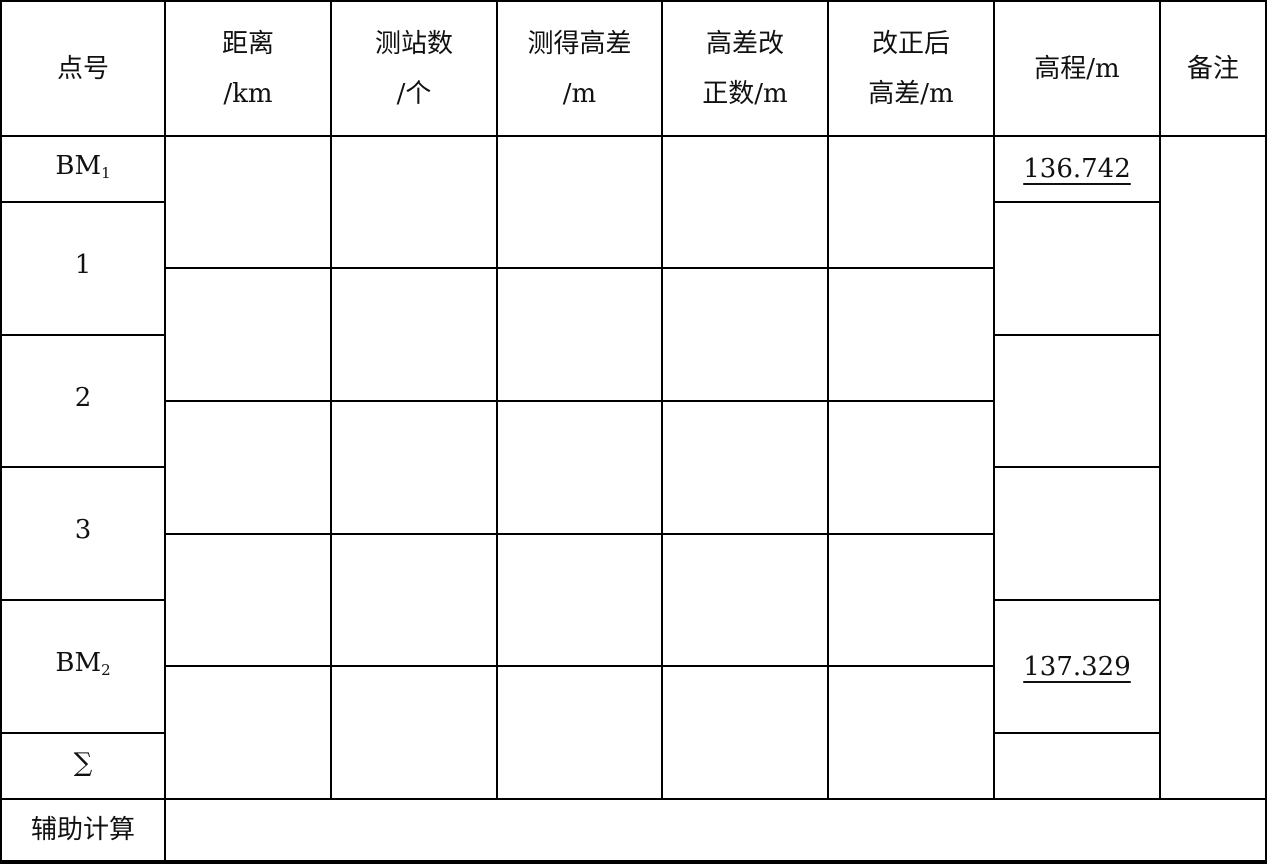  I want to click on point-label: ∑, so click(83, 766).